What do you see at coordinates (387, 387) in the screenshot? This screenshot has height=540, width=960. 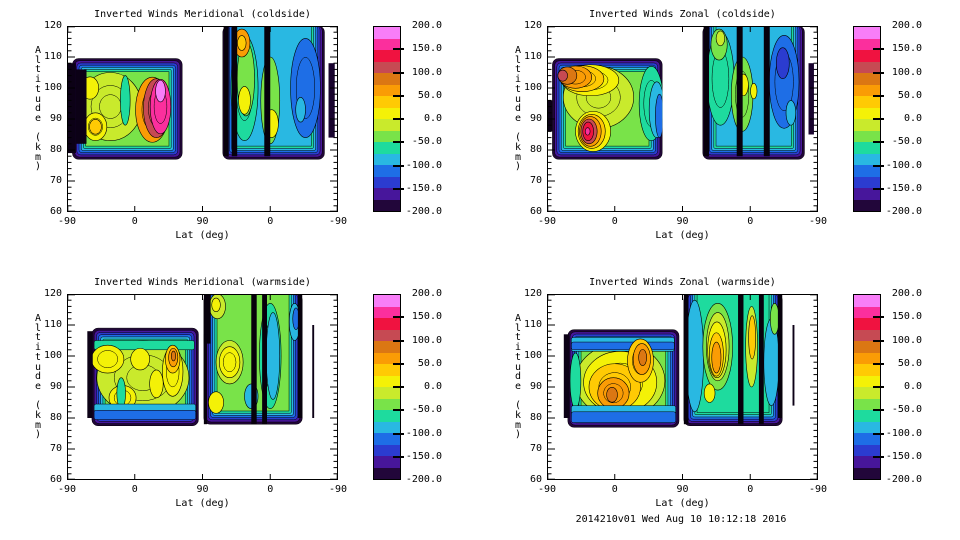 I see `colorbar-bl` at bounding box center [387, 387].